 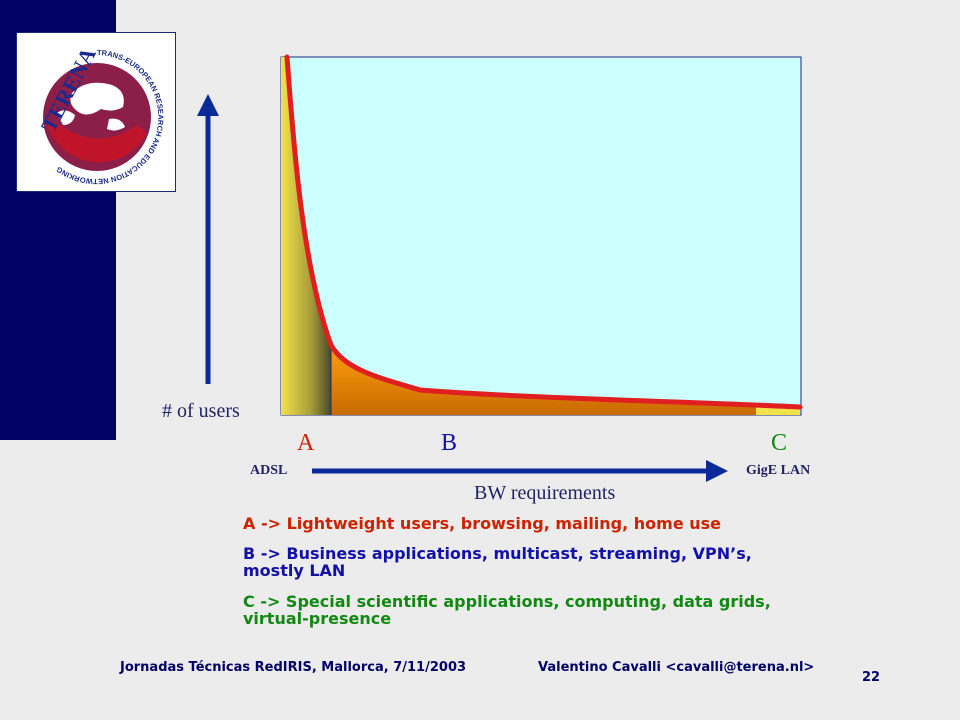 I want to click on description-c-line2: virtual-presence, so click(x=317, y=618).